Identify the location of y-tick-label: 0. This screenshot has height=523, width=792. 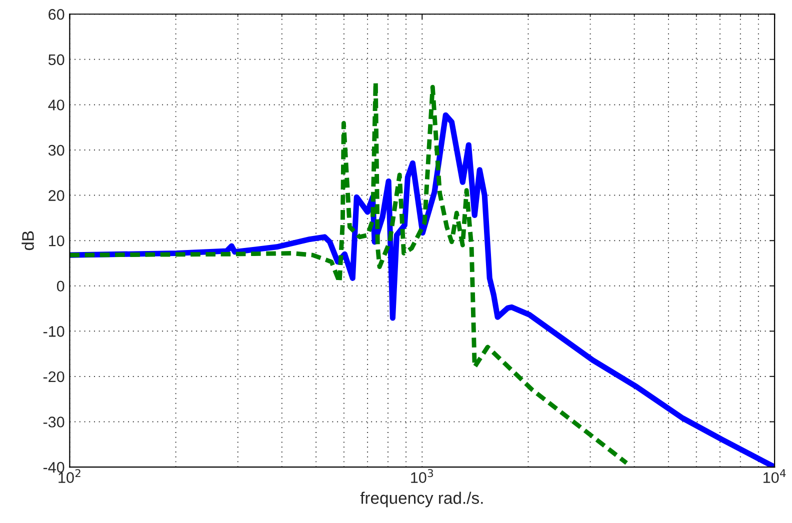
(60, 286).